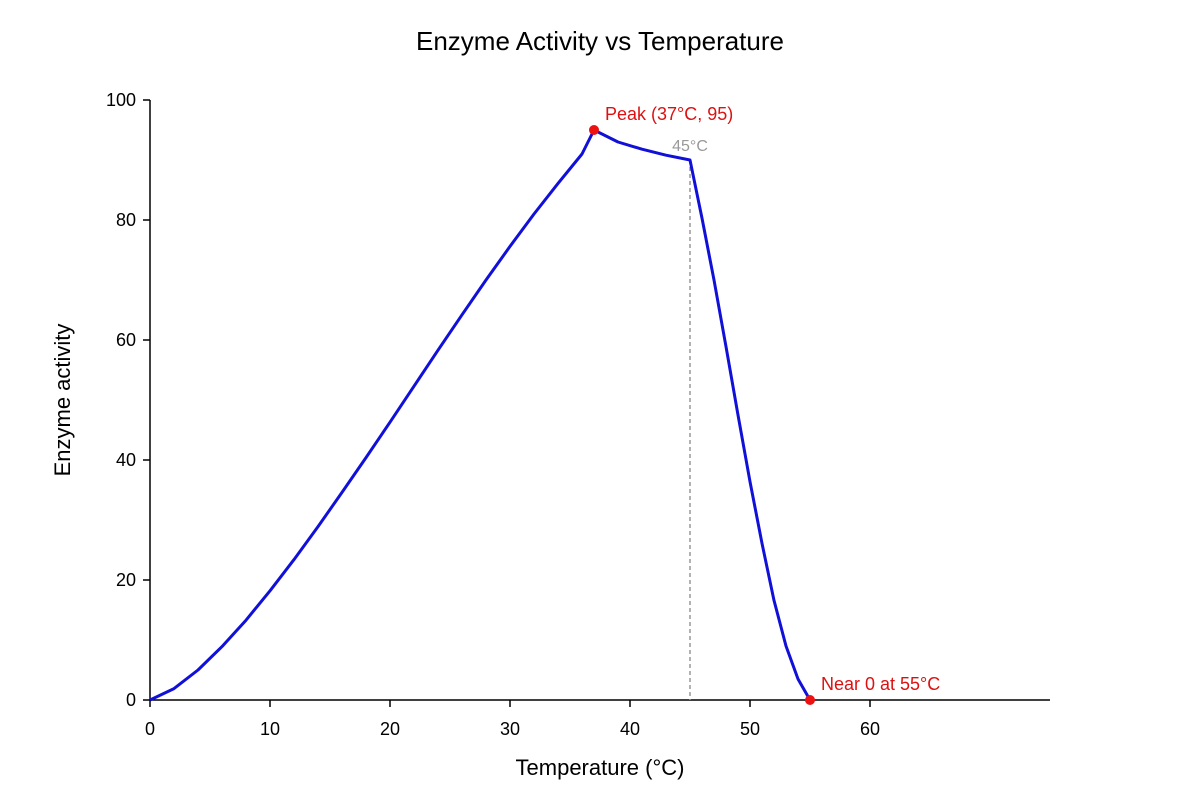 The image size is (1200, 800). What do you see at coordinates (126, 580) in the screenshot?
I see `y-tick-label: 20` at bounding box center [126, 580].